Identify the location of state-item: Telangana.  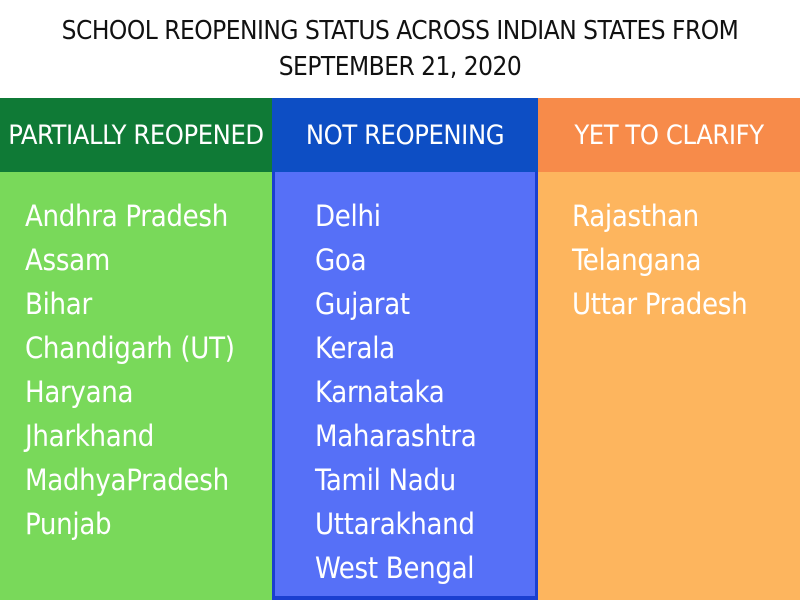
(637, 260).